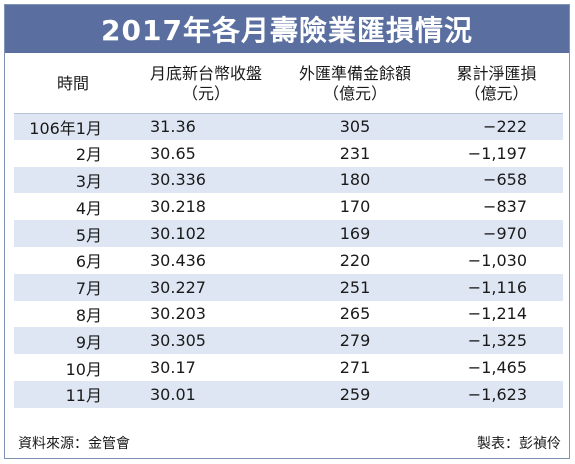 This screenshot has height=464, width=575. What do you see at coordinates (355, 153) in the screenshot?
I see `cell-reserve: 231` at bounding box center [355, 153].